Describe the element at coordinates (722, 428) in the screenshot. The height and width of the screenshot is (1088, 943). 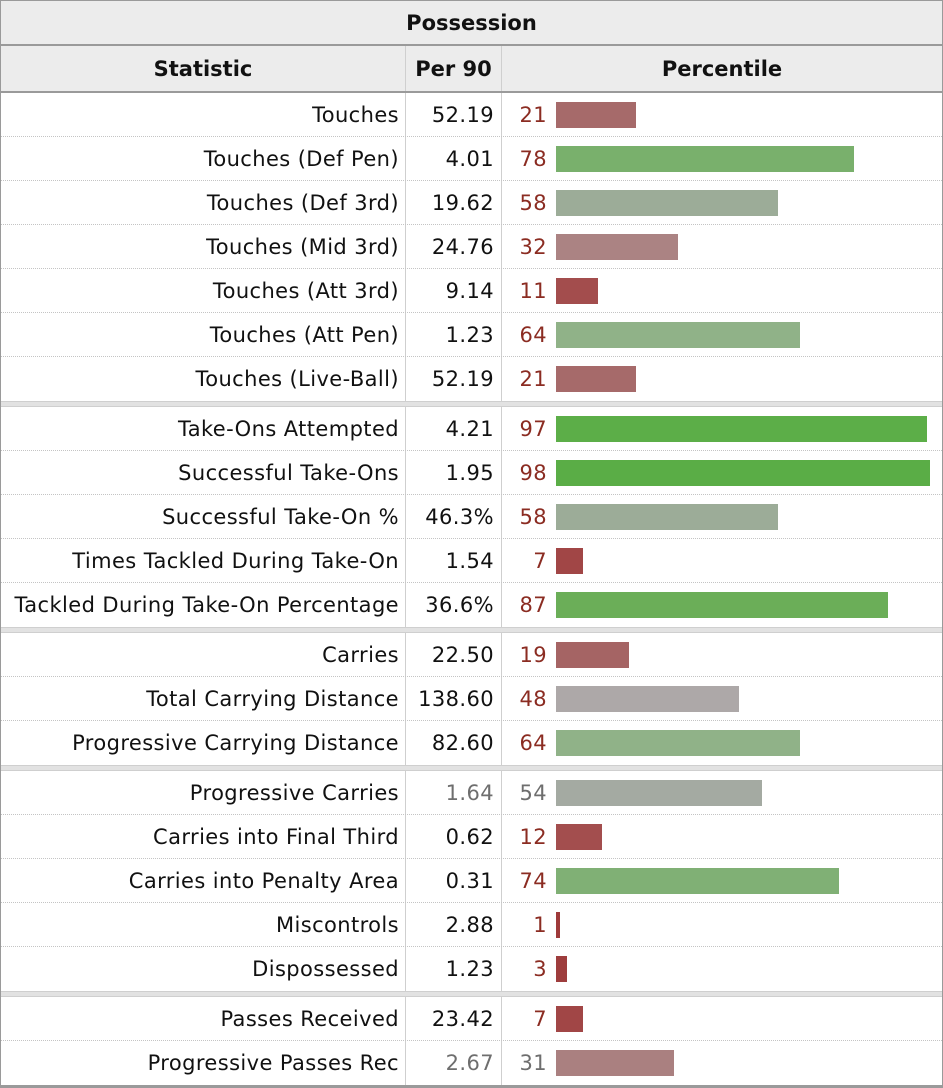
I see `percentile-cell: 97` at that location.